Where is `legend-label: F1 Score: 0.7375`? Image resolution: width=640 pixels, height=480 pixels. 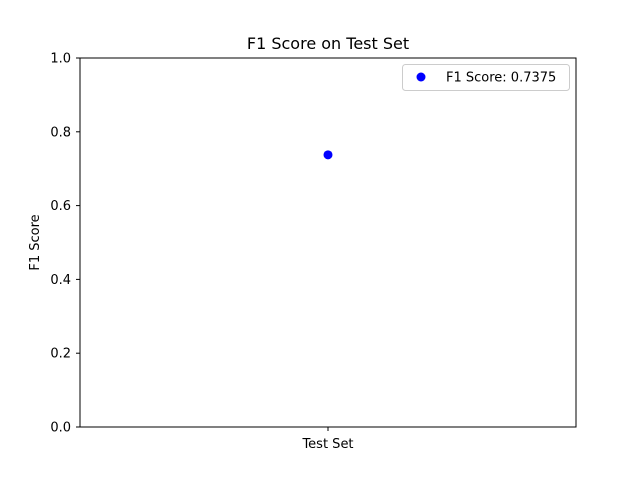
legend-label: F1 Score: 0.7375 is located at coordinates (501, 78).